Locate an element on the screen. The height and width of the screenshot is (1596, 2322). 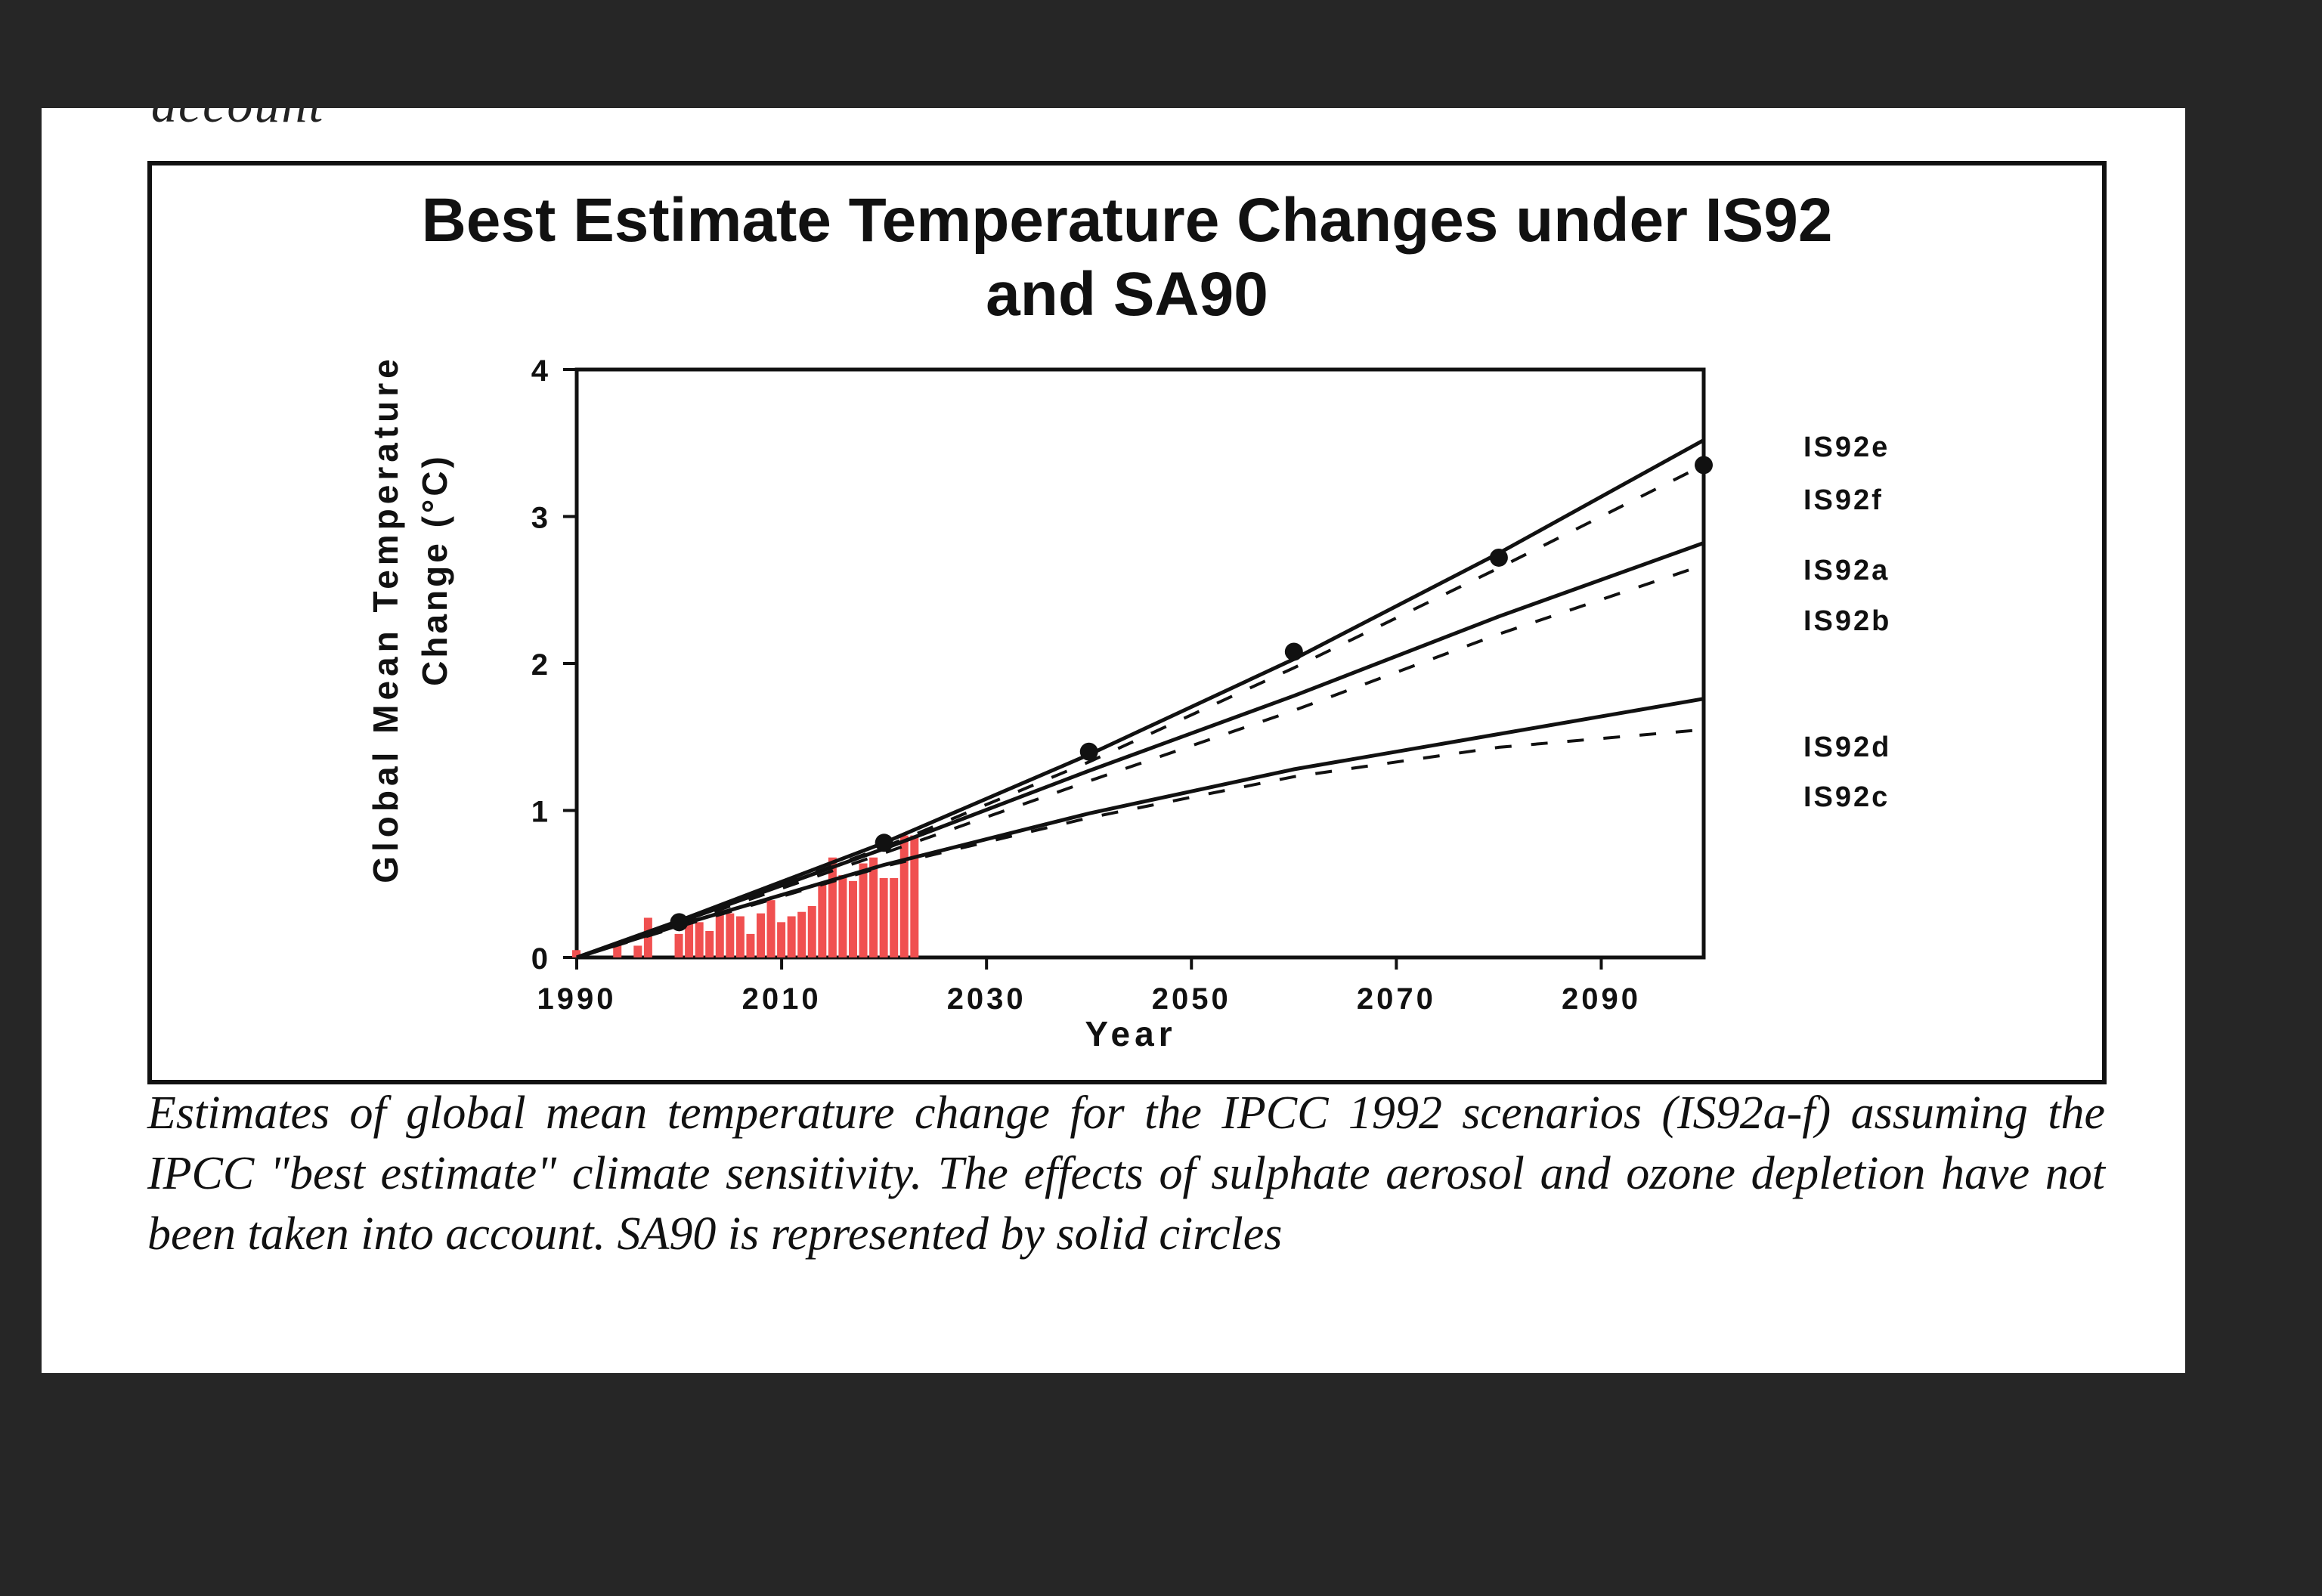
chart-title-line-2: and SA90 is located at coordinates (1127, 294).